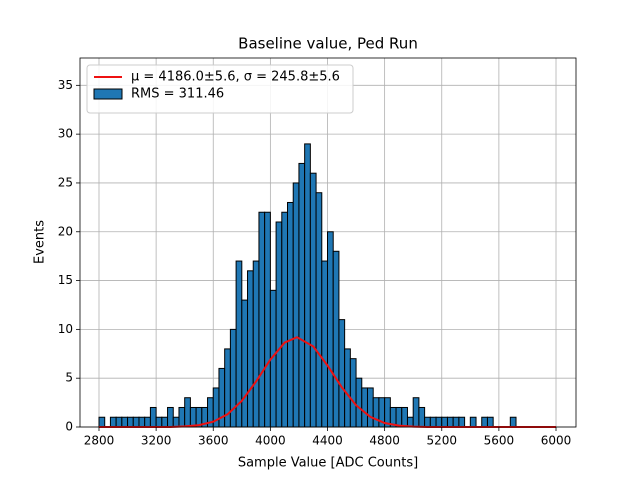 The width and height of the screenshot is (640, 480). What do you see at coordinates (384, 441) in the screenshot?
I see `x-tick-label: 4800` at bounding box center [384, 441].